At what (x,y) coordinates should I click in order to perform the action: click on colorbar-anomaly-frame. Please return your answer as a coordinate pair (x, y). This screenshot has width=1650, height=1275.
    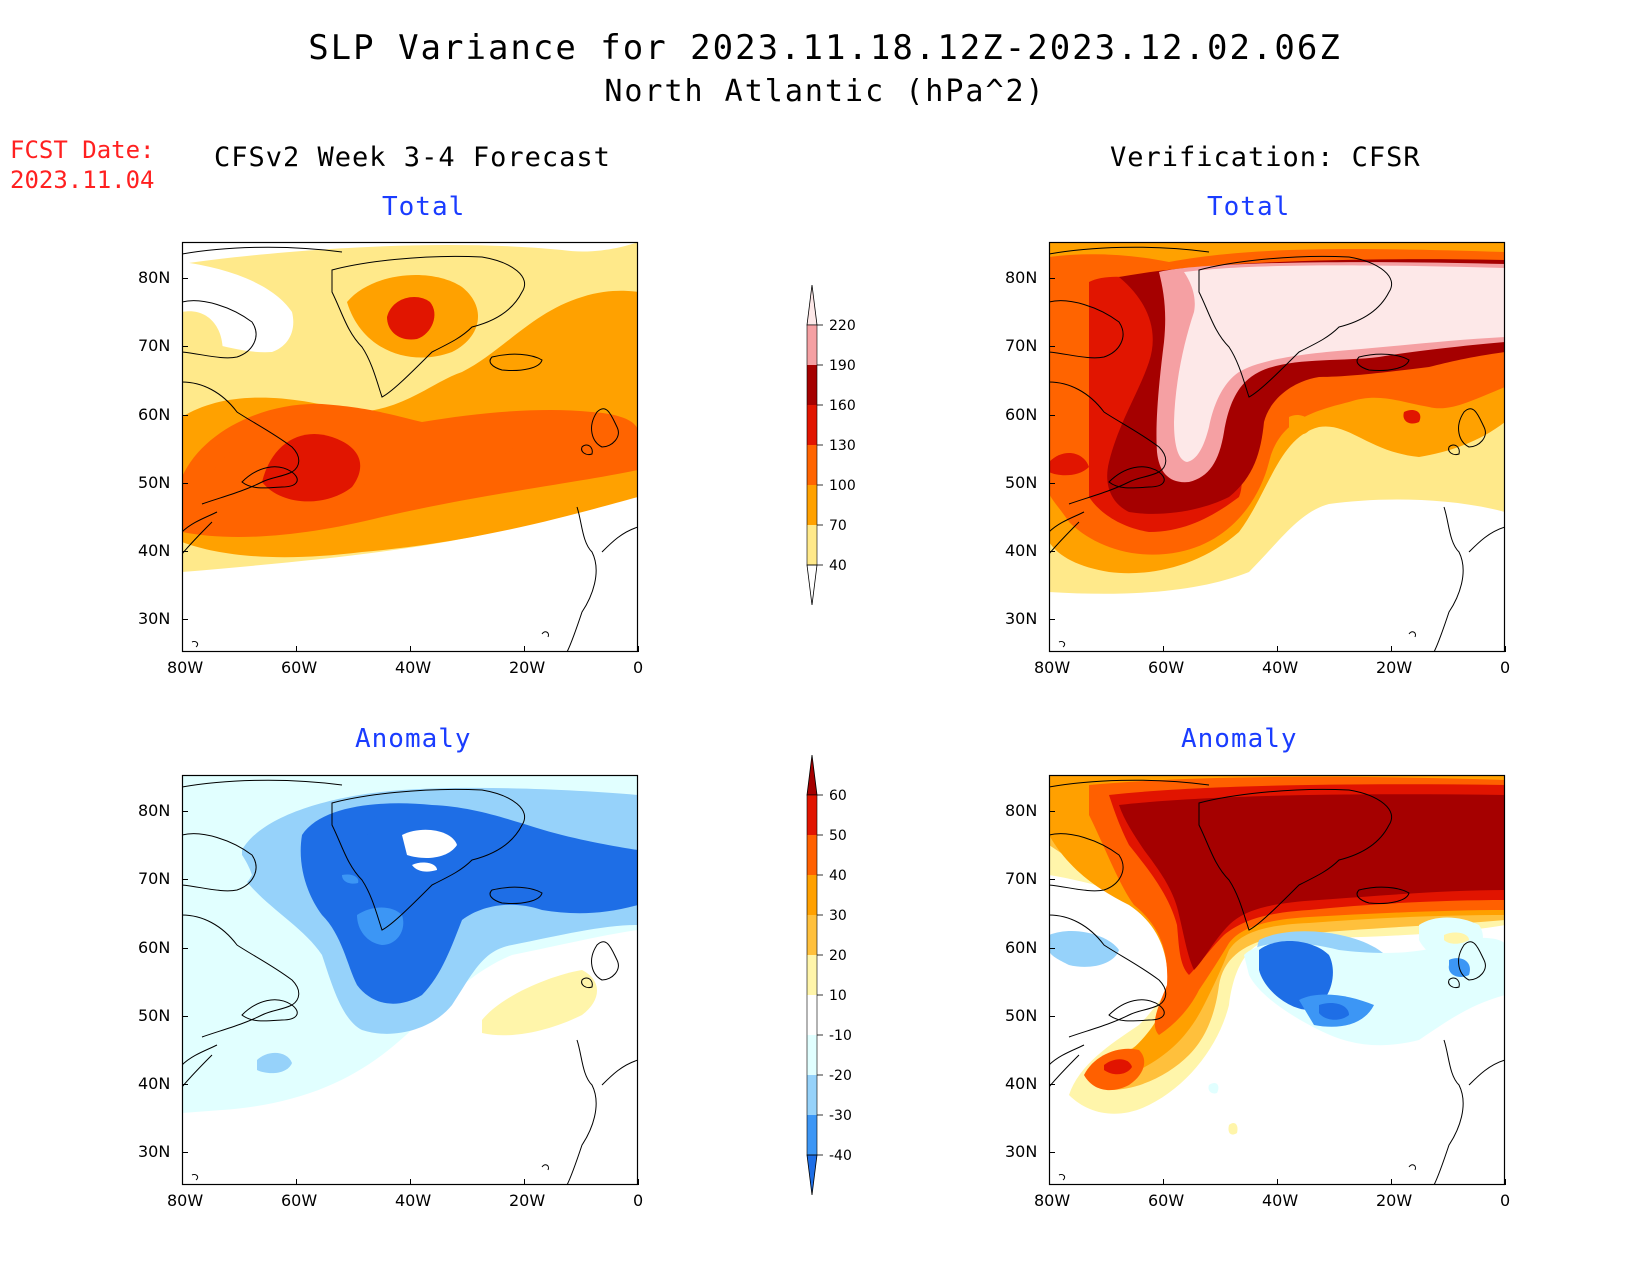
    Looking at the image, I should click on (812, 975).